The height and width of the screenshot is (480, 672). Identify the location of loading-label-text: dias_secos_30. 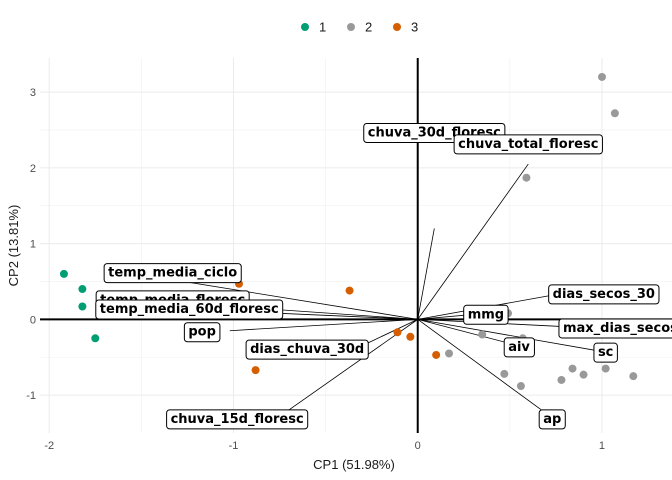
(604, 294).